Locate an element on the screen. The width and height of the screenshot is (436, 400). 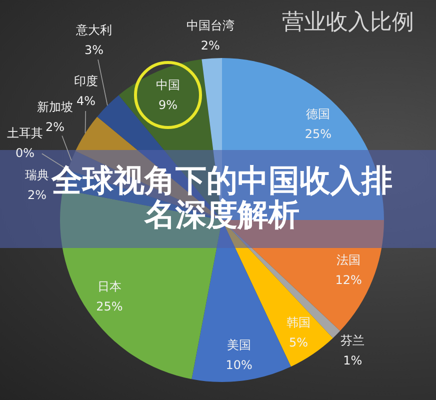
slice-label: 瑞典 is located at coordinates (37, 175).